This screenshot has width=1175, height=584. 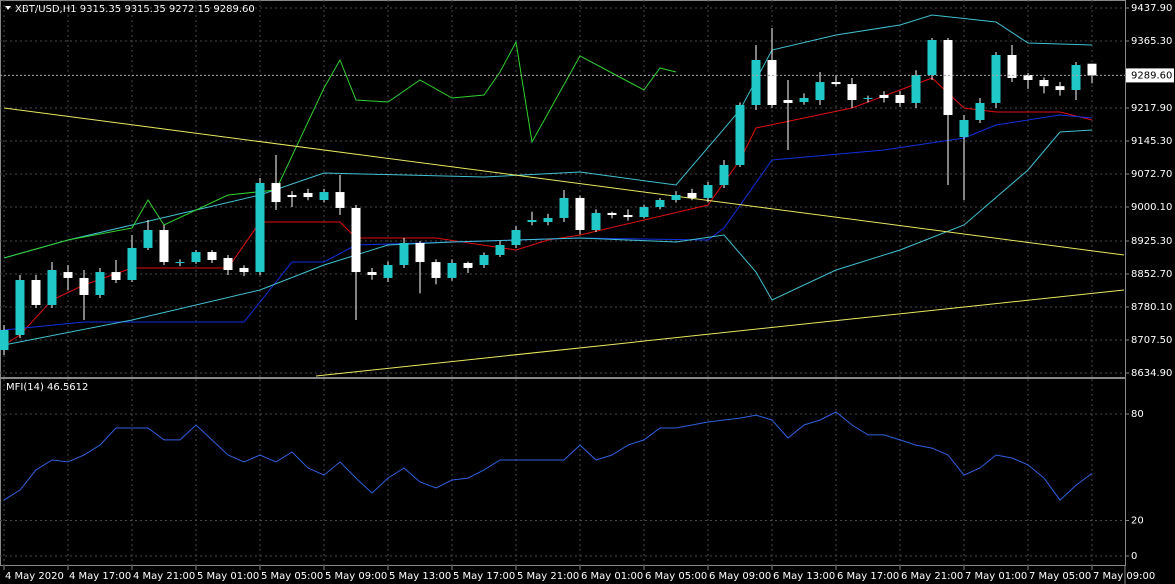 I want to click on x-tick-label: 5 May 21:00, so click(x=548, y=576).